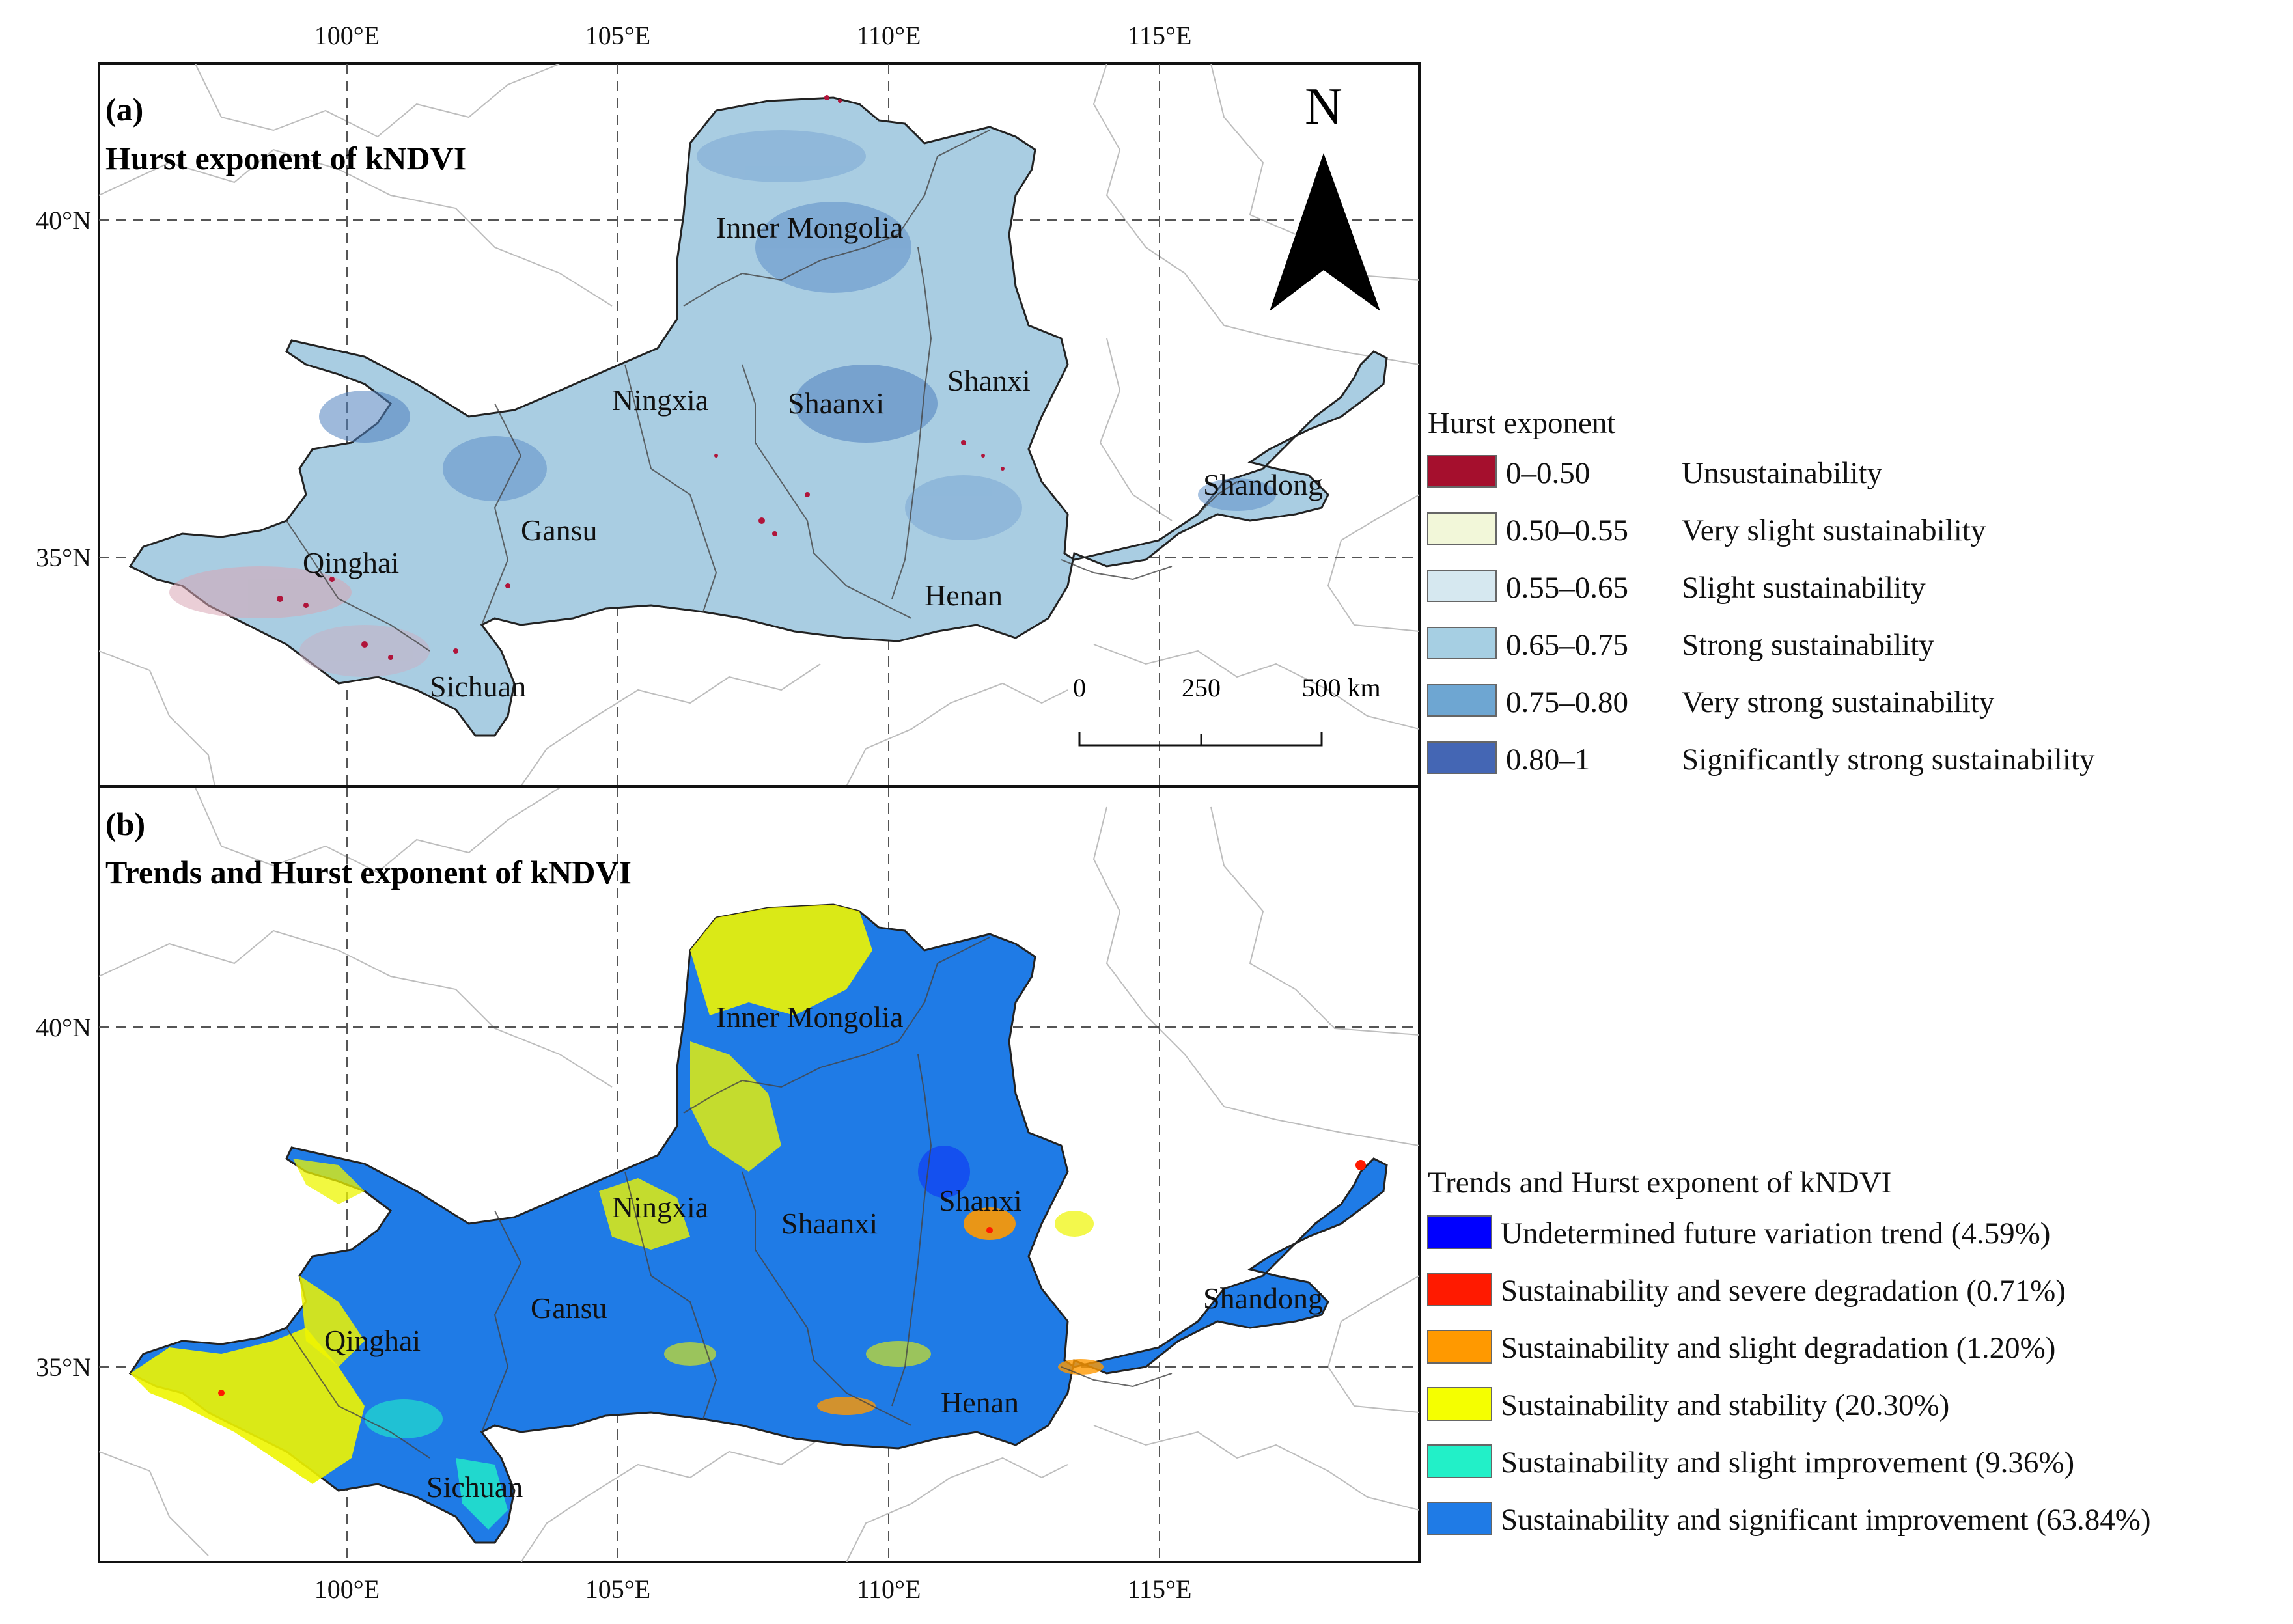 Image resolution: width=2293 pixels, height=1624 pixels. Describe the element at coordinates (1227, 710) in the screenshot. I see `scale-bar: 0 250 500 km` at that location.